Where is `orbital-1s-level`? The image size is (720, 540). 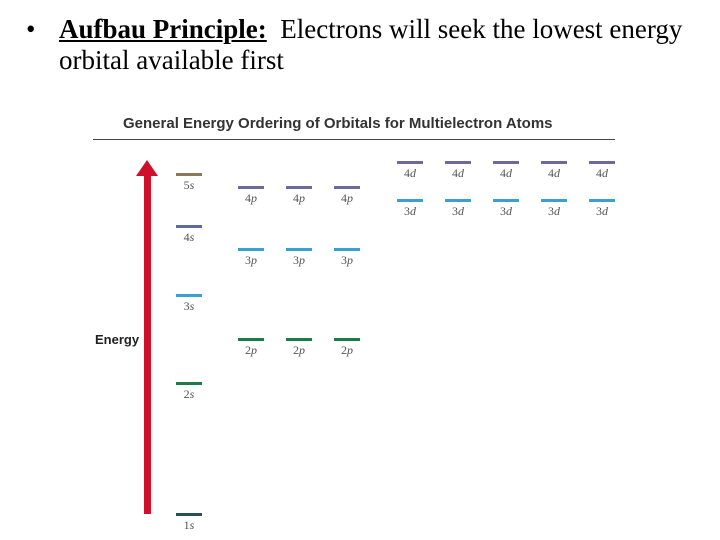 orbital-1s-level is located at coordinates (189, 514).